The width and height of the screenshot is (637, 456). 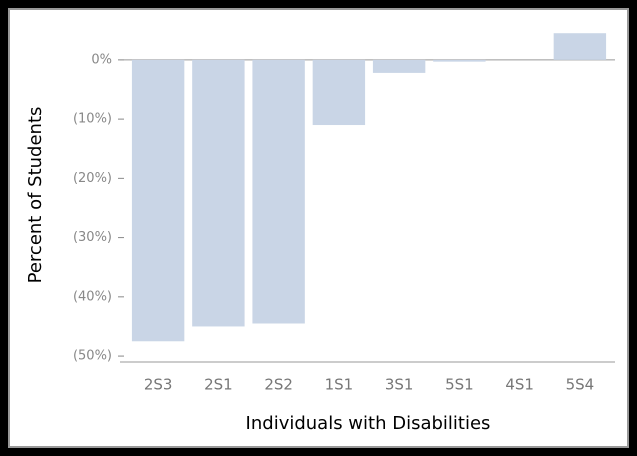 What do you see at coordinates (35, 195) in the screenshot?
I see `y-axis-title: Percent of Students` at bounding box center [35, 195].